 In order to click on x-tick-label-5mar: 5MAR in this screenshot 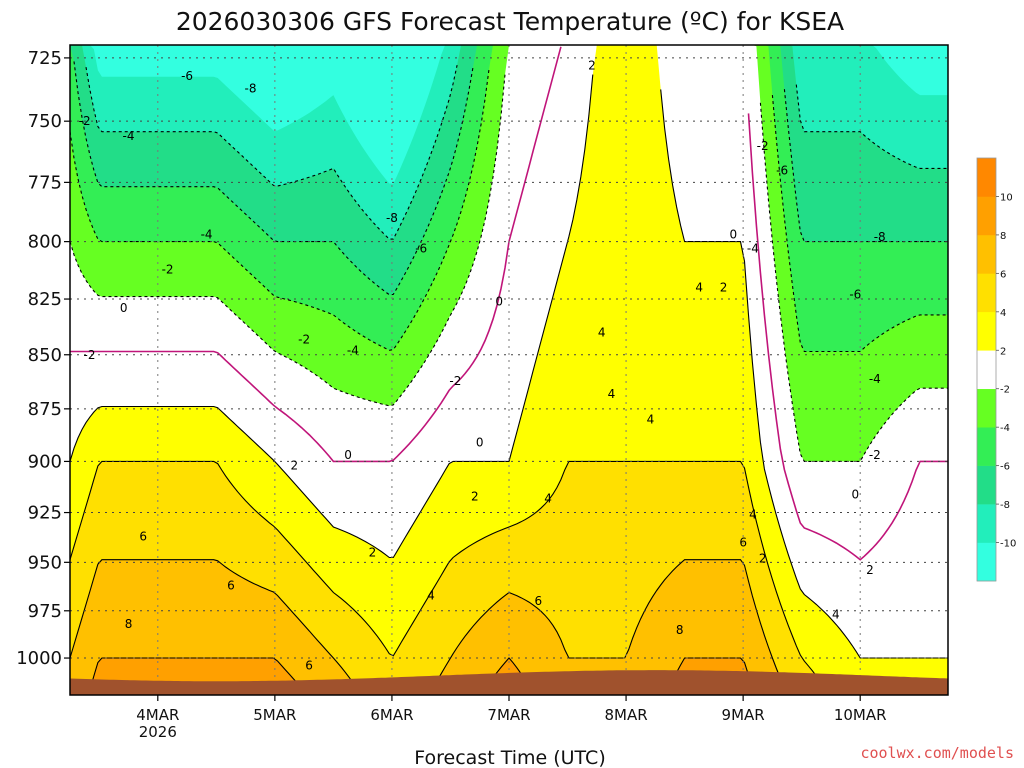, I will do `click(274, 715)`.